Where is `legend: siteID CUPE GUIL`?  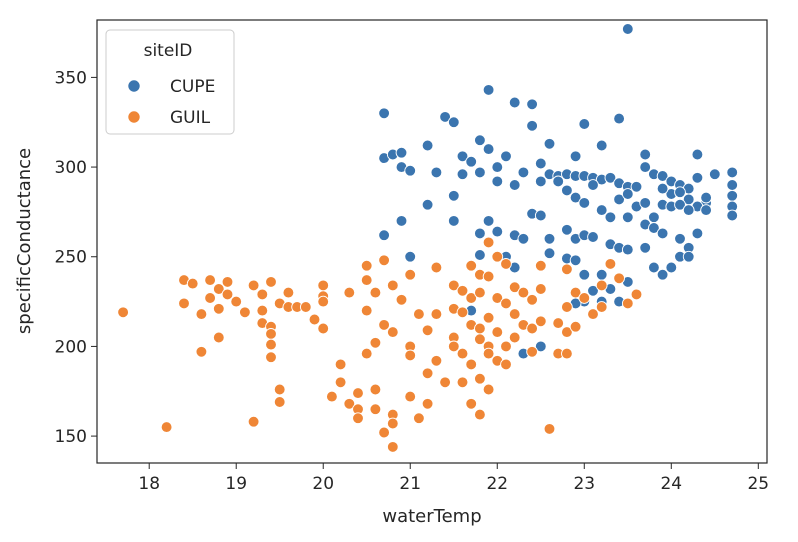
legend: siteID CUPE GUIL is located at coordinates (170, 82).